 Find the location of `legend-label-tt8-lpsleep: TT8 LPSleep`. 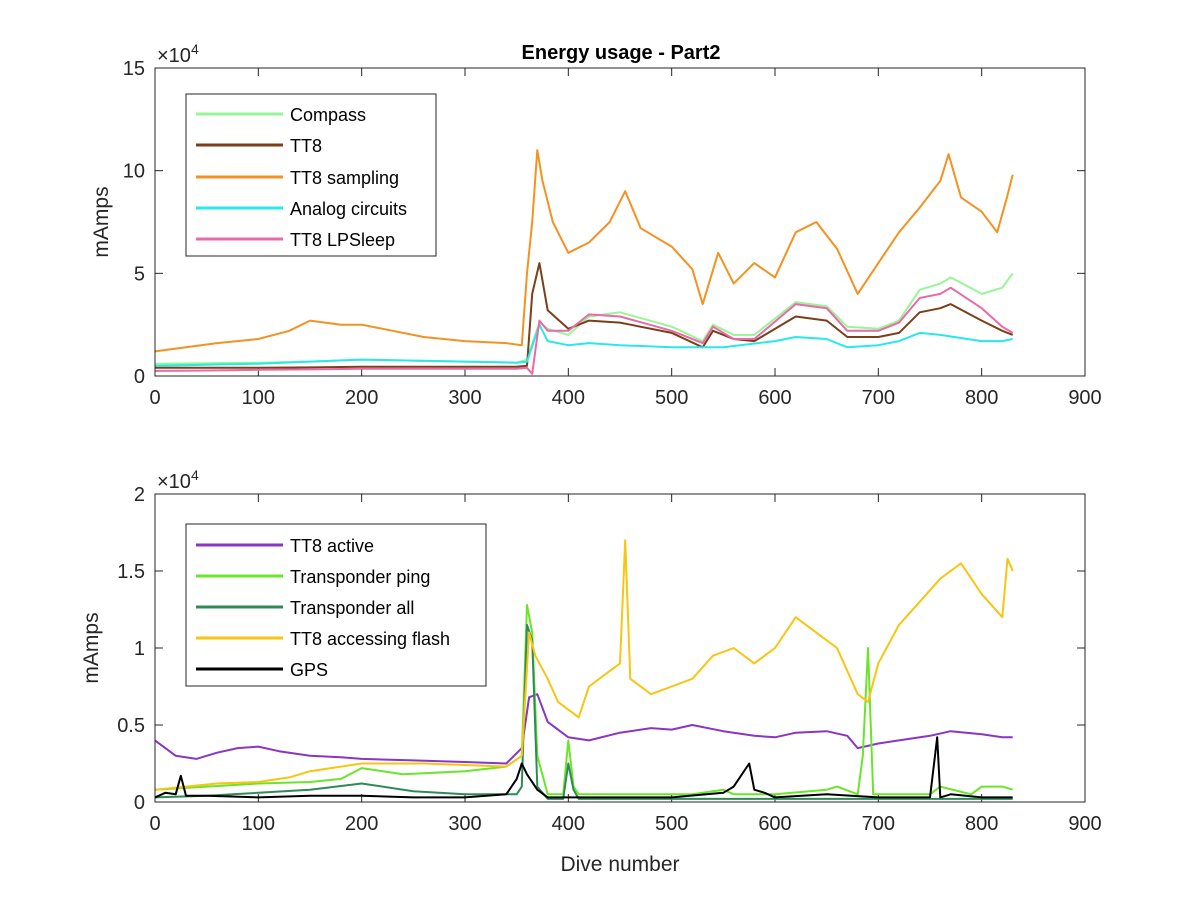

legend-label-tt8-lpsleep: TT8 LPSleep is located at coordinates (342, 240).